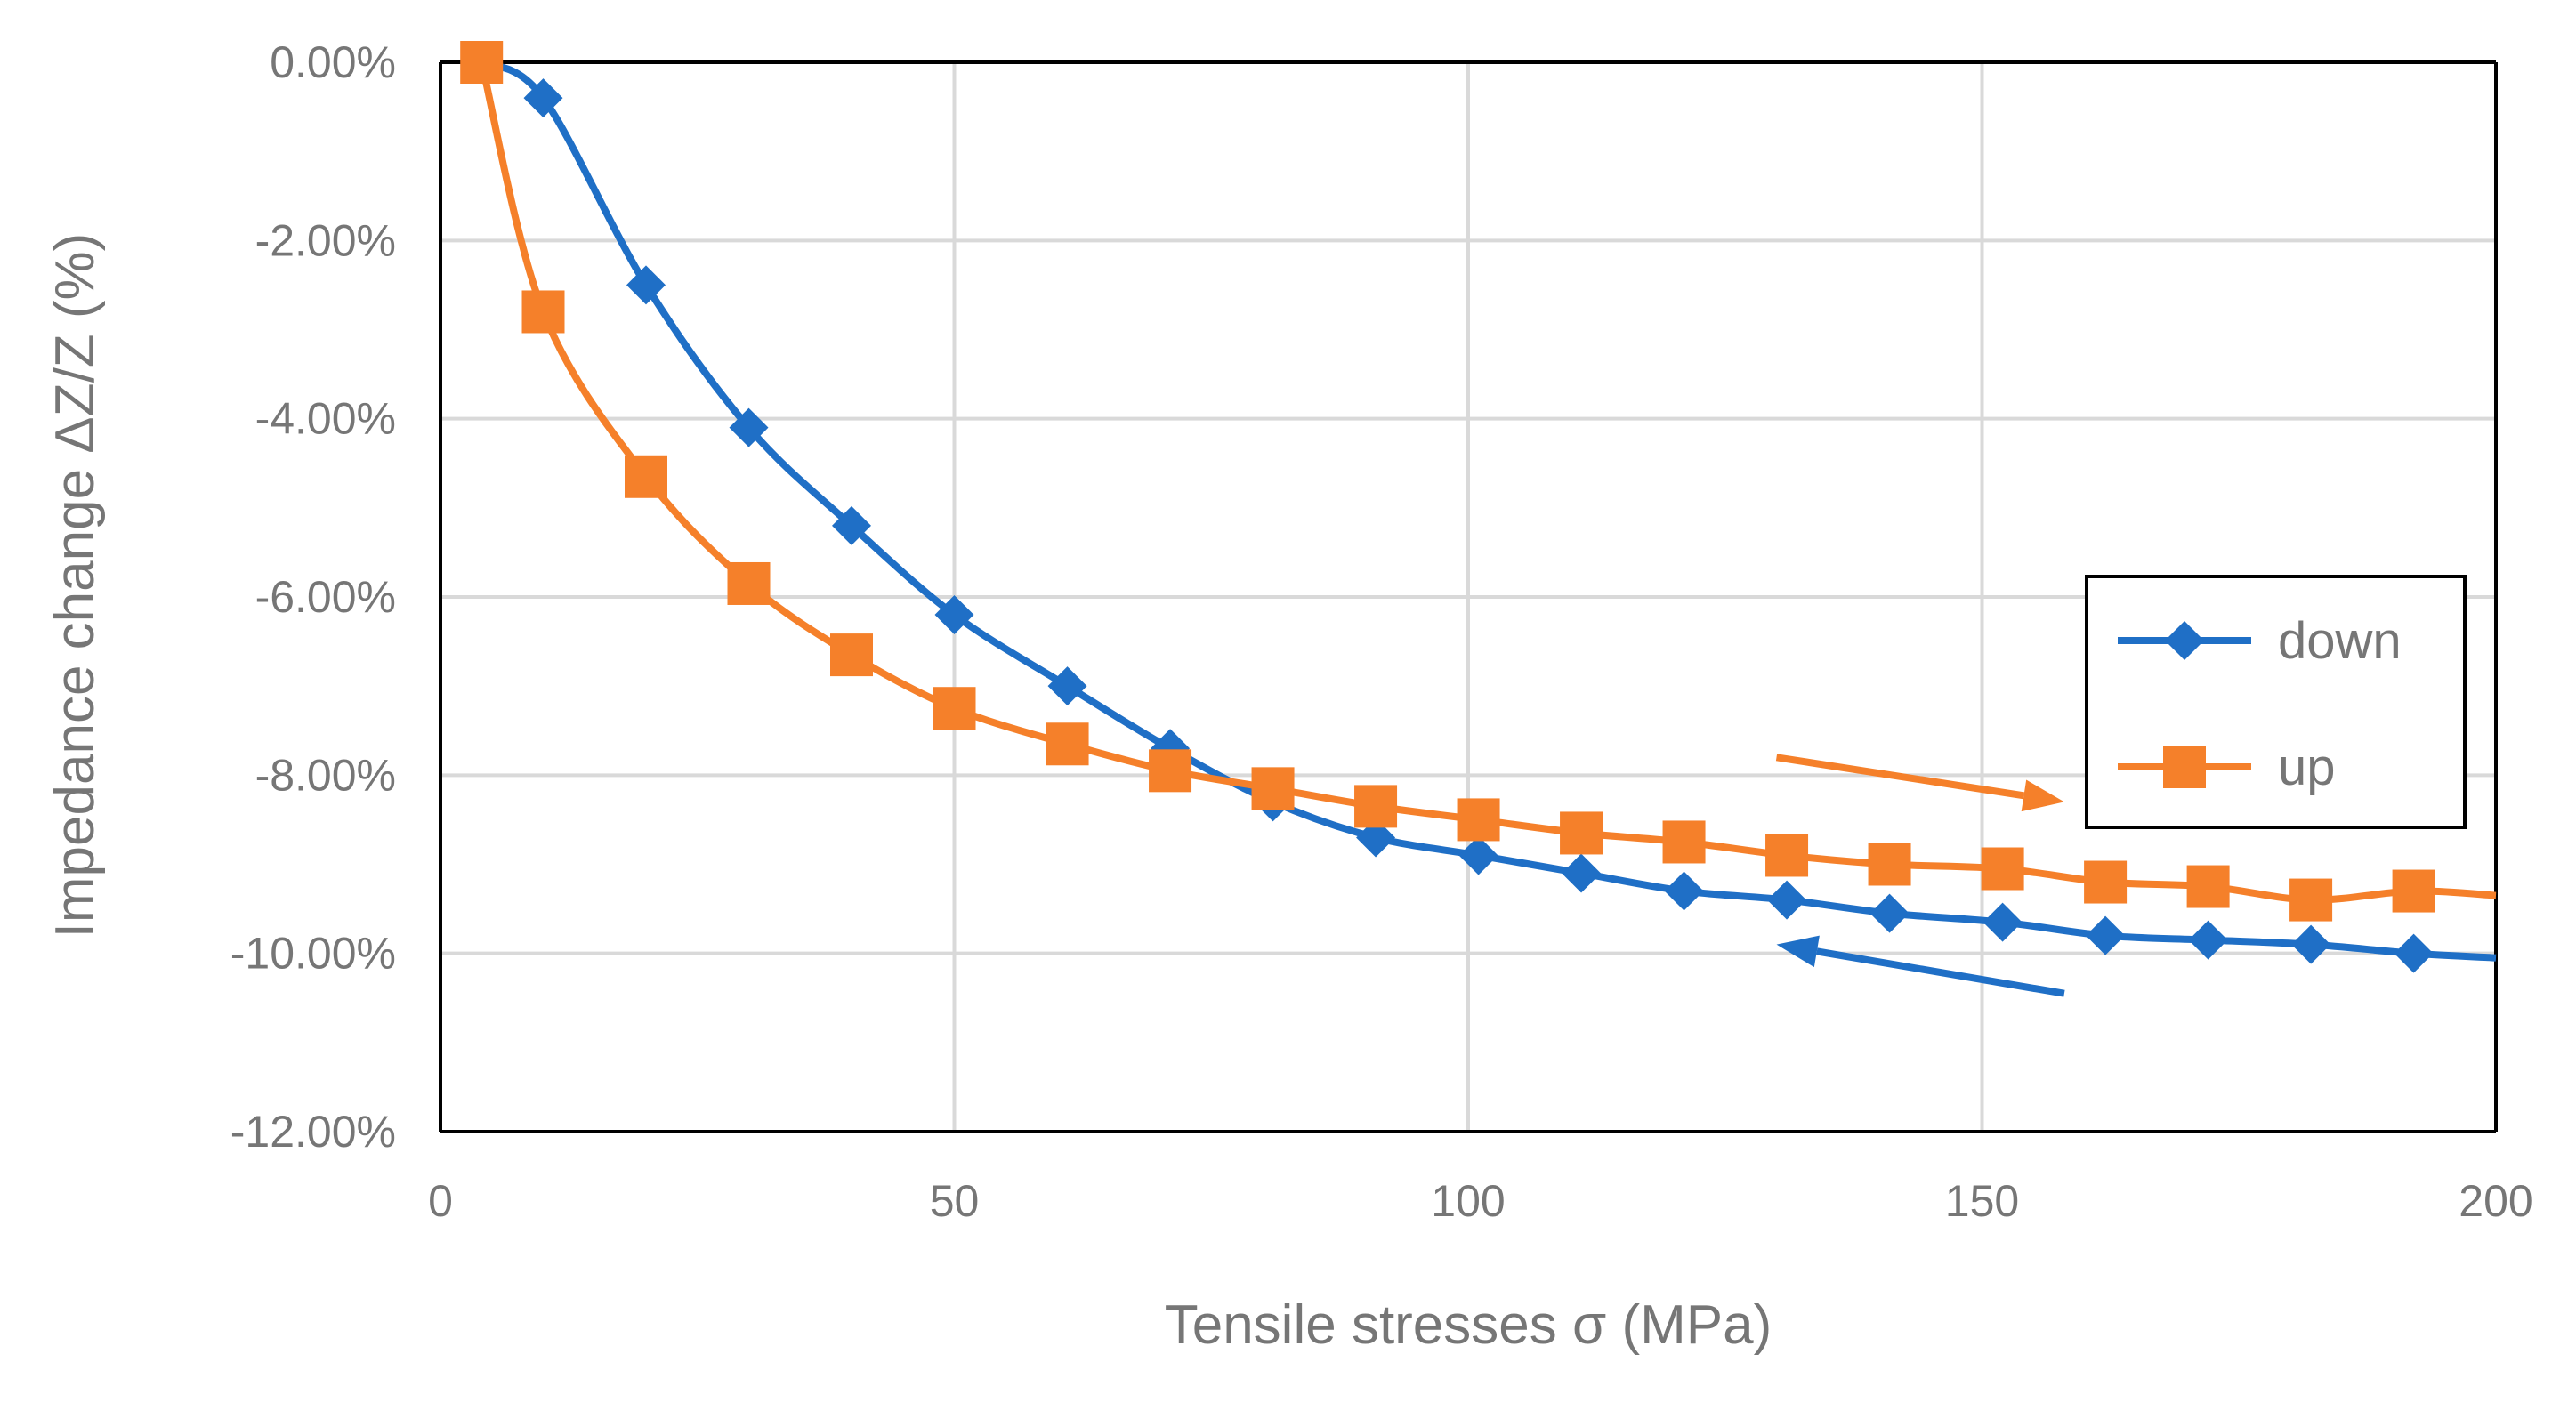 This screenshot has width=2576, height=1419. What do you see at coordinates (325, 775) in the screenshot?
I see `y-tick-label: -8.00%` at bounding box center [325, 775].